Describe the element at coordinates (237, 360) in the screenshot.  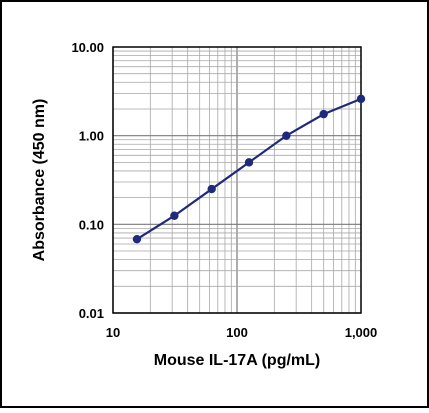
I see `x-axis-title: Mouse IL-17A (pg/mL)` at that location.